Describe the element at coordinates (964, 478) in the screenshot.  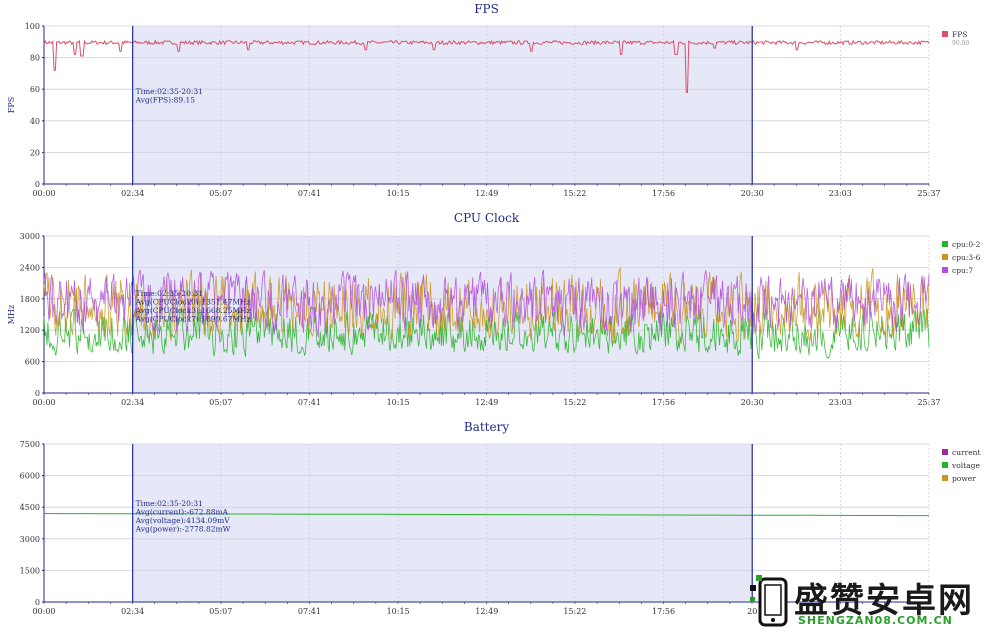
I see `legend-label: power` at that location.